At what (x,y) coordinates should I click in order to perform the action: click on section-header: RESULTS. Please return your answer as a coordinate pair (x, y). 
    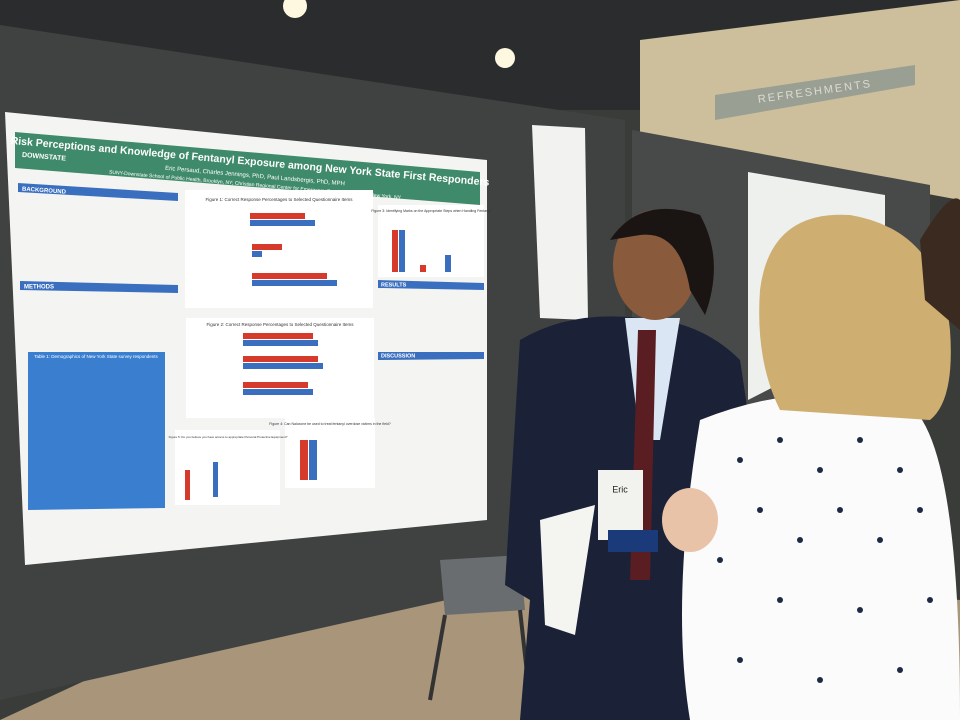
    Looking at the image, I should click on (394, 285).